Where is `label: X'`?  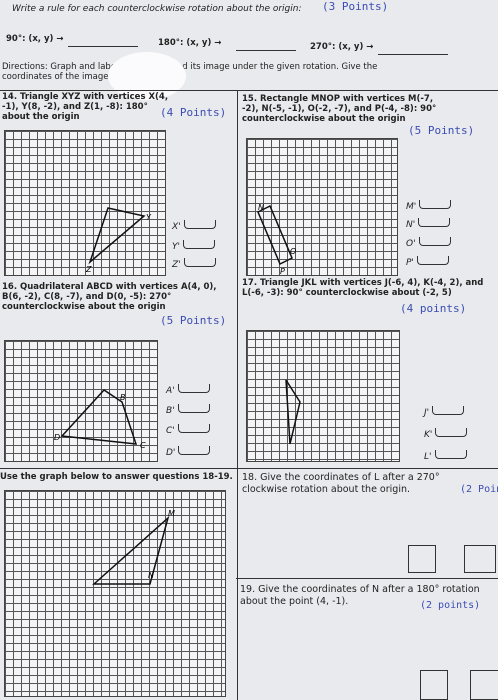 label: X' is located at coordinates (176, 227).